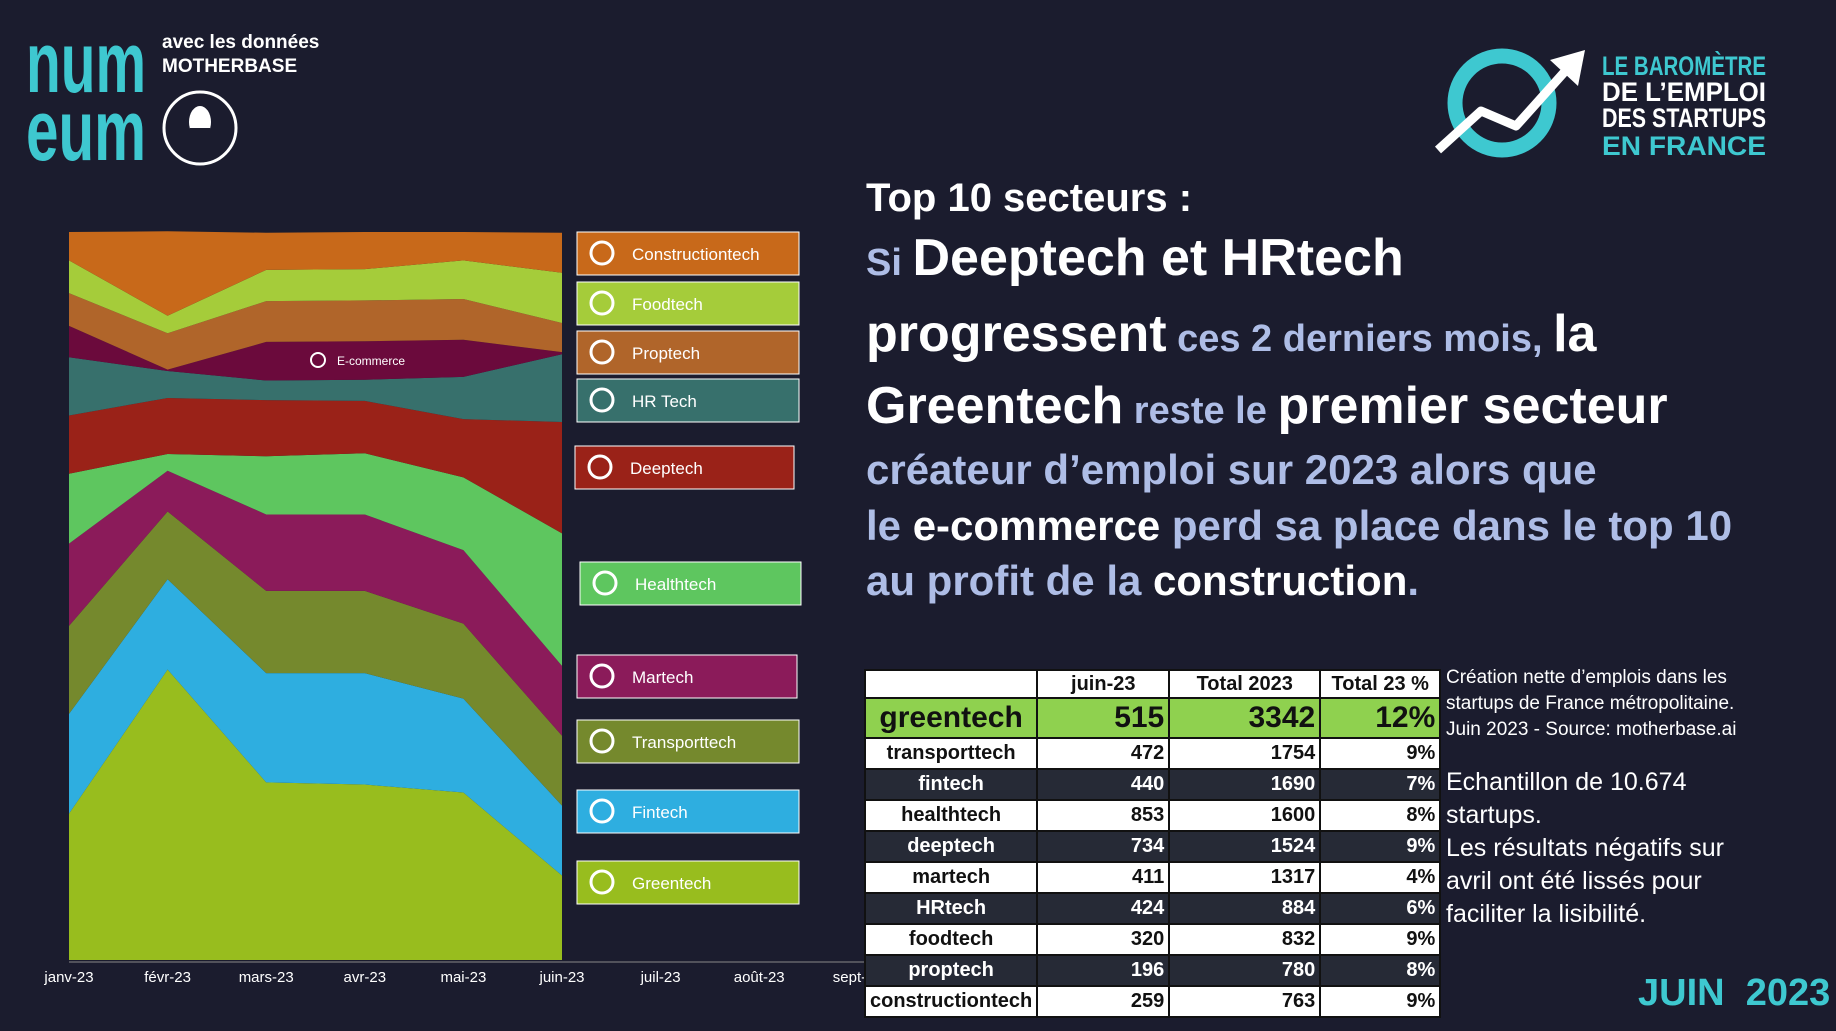  Describe the element at coordinates (463, 977) in the screenshot. I see `x-tick-label: mai-23` at that location.